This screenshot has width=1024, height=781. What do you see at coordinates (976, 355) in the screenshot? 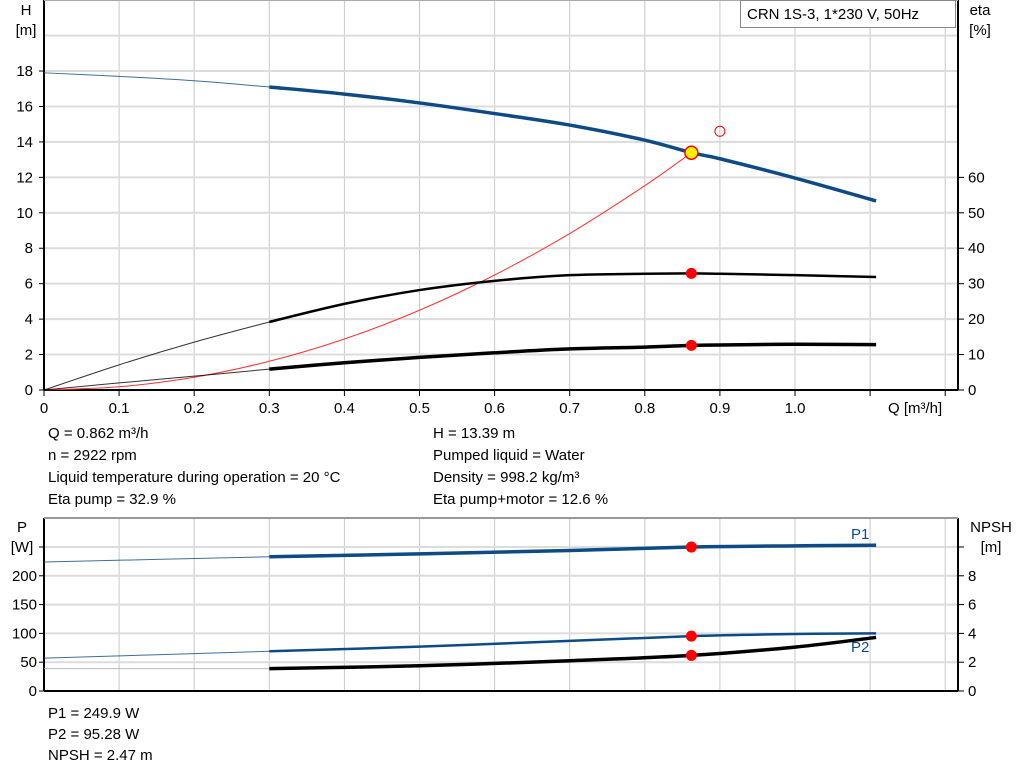
I see `y2-tick-label: 10` at bounding box center [976, 355].